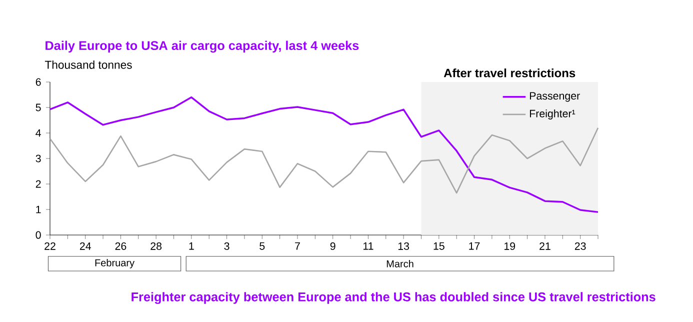 This screenshot has height=322, width=693. What do you see at coordinates (400, 264) in the screenshot?
I see `text: March` at bounding box center [400, 264].